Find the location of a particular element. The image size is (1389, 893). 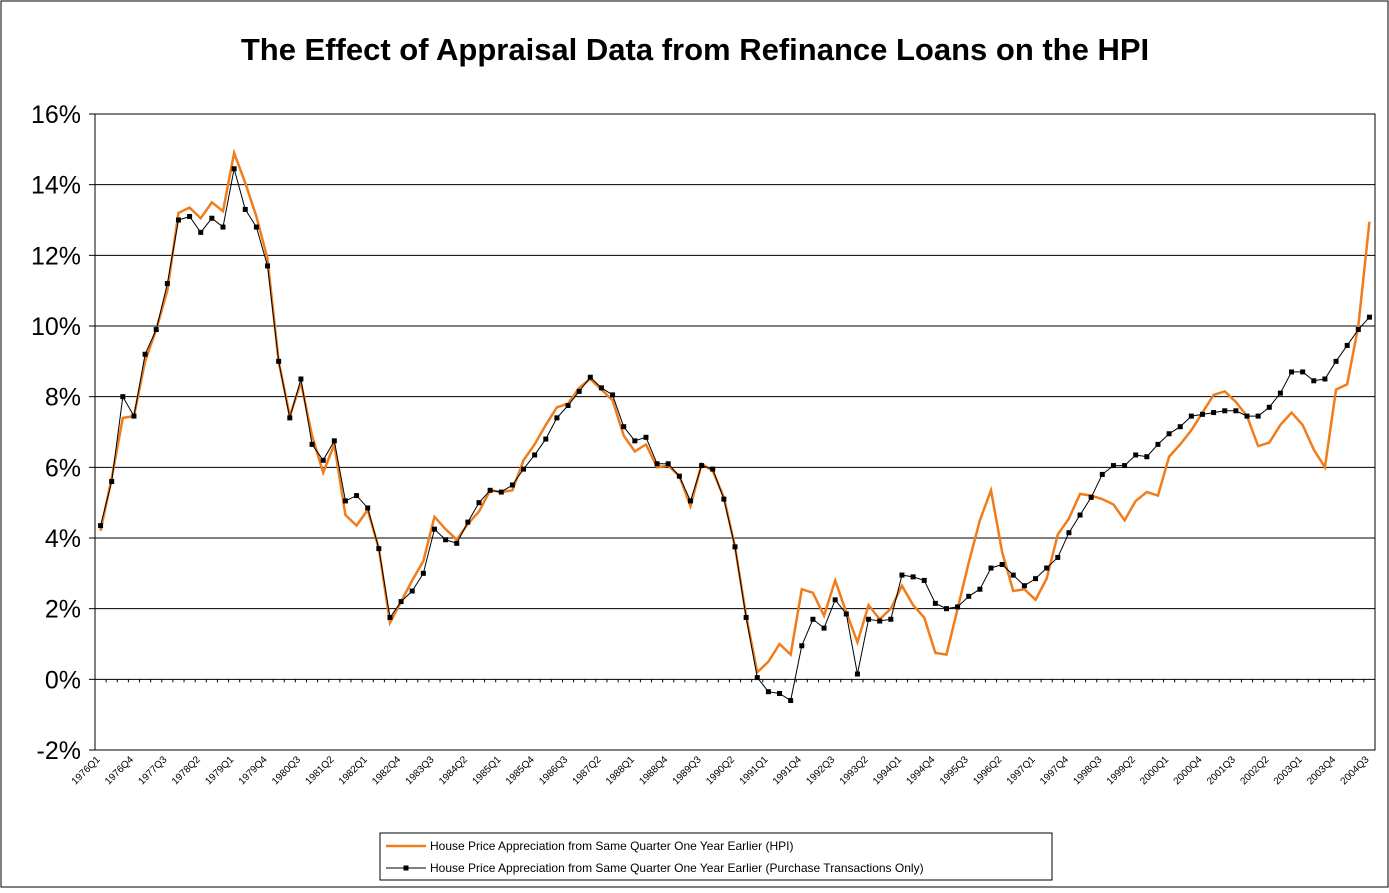

y-tick-label: 0% is located at coordinates (63, 680).